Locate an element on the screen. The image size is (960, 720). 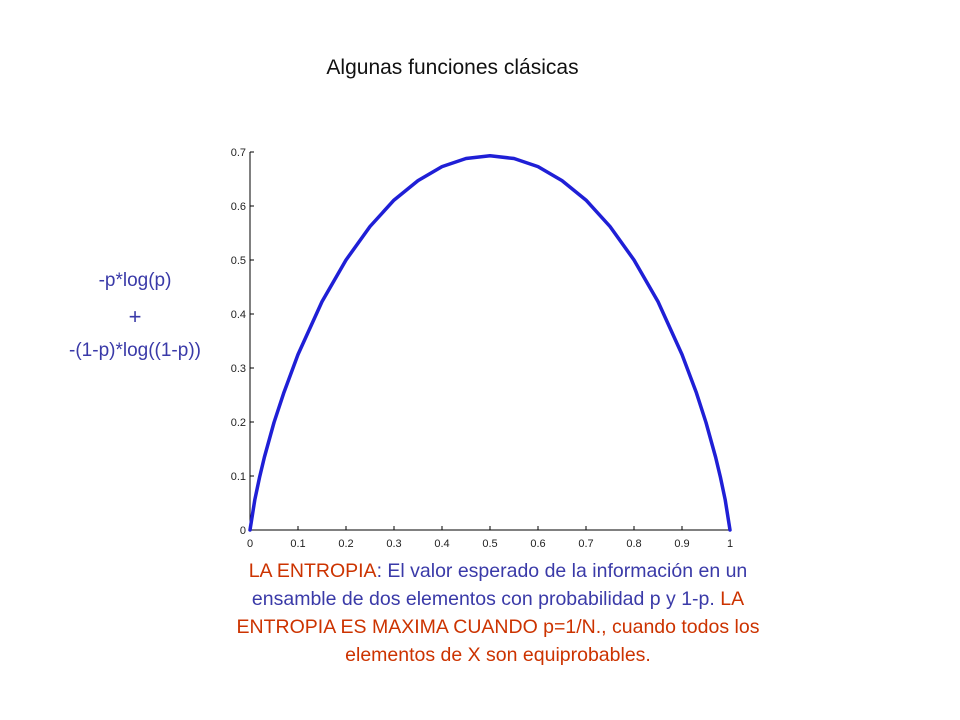
x-tick-label: 0.9 is located at coordinates (681, 544).